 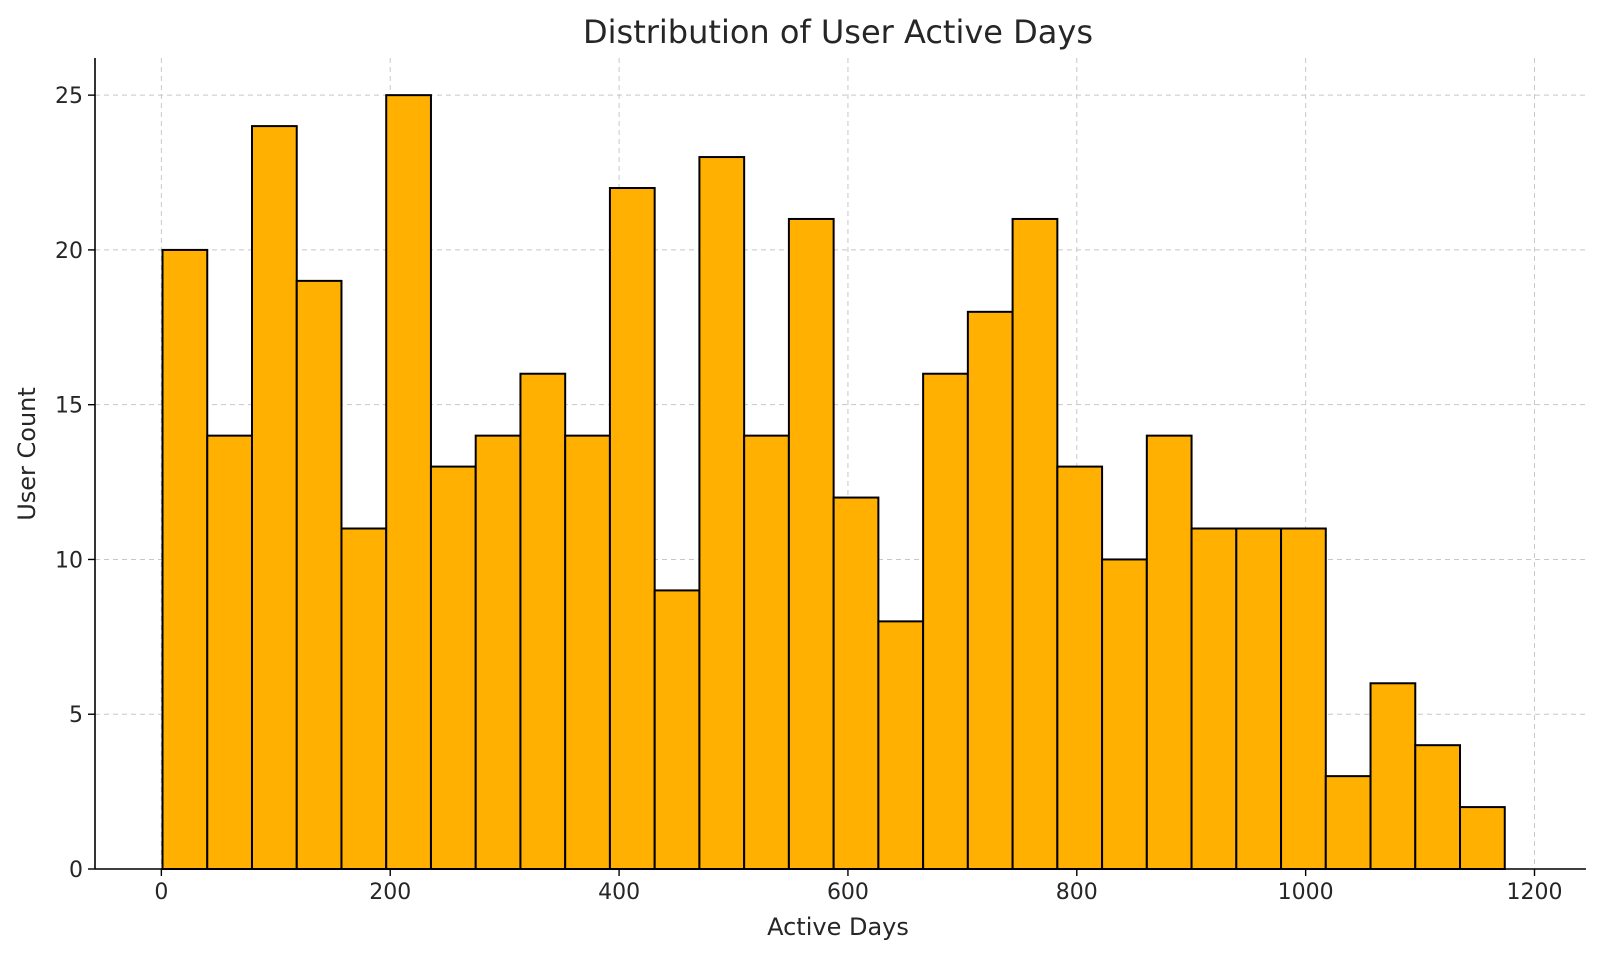 I want to click on y-tick-label: 25, so click(x=69, y=96).